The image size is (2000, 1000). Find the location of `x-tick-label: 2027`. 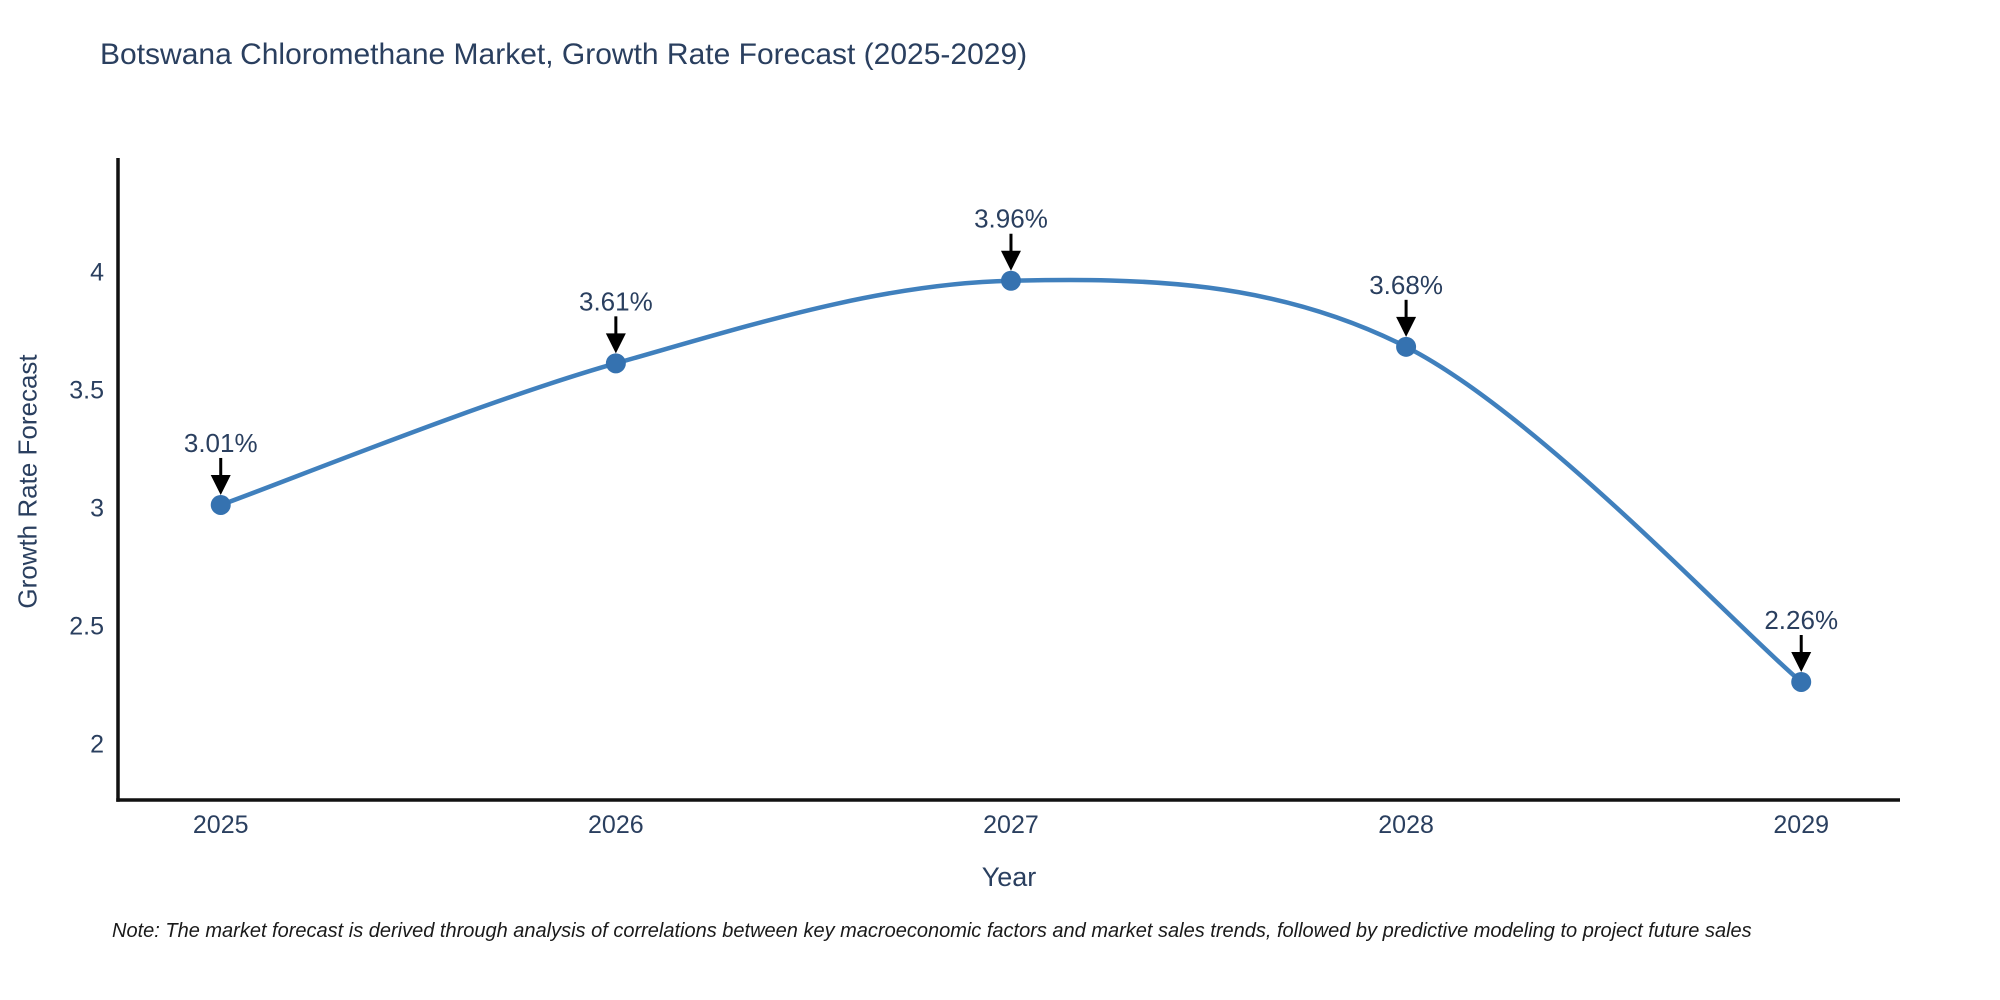

x-tick-label: 2027 is located at coordinates (1011, 825).